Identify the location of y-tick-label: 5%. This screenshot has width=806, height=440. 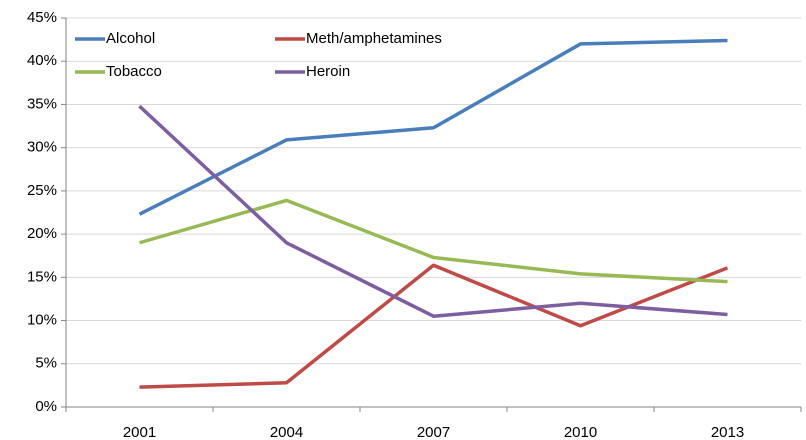
(46, 363).